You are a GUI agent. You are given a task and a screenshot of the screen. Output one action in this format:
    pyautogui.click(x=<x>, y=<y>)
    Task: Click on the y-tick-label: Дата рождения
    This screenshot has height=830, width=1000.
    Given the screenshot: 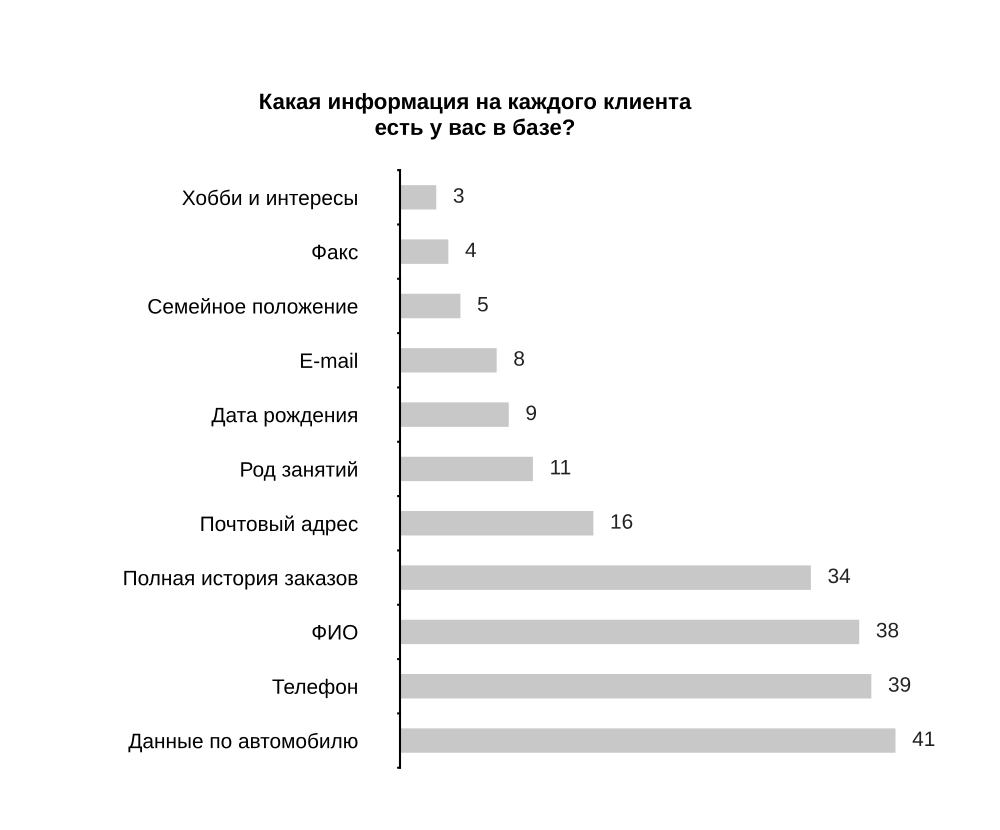 What is the action you would take?
    pyautogui.click(x=284, y=417)
    